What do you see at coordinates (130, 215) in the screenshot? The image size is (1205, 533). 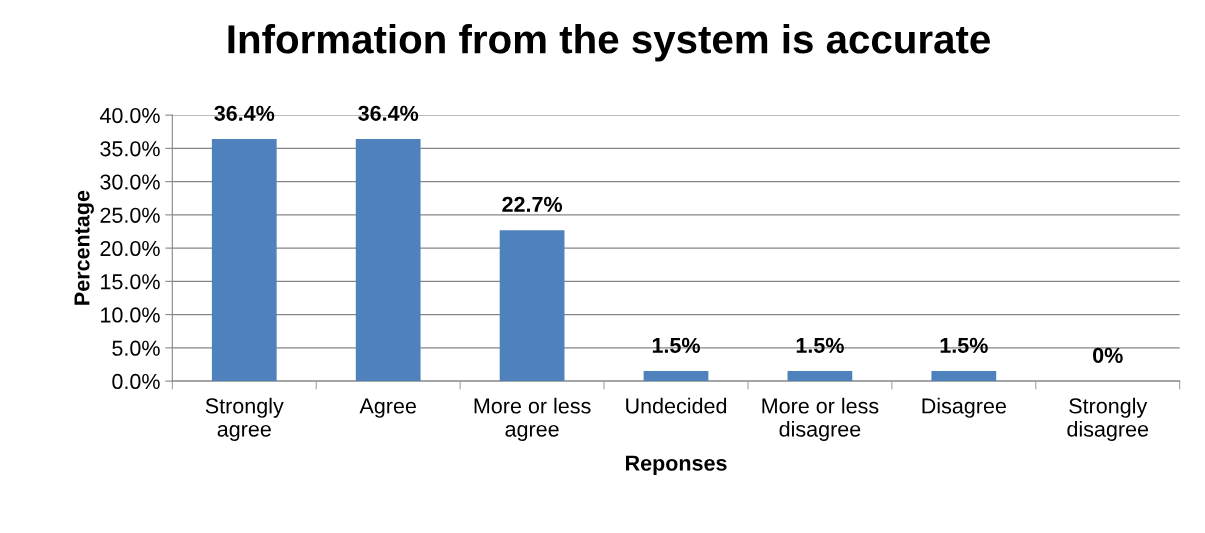 I see `y-tick-label: 25.0%` at bounding box center [130, 215].